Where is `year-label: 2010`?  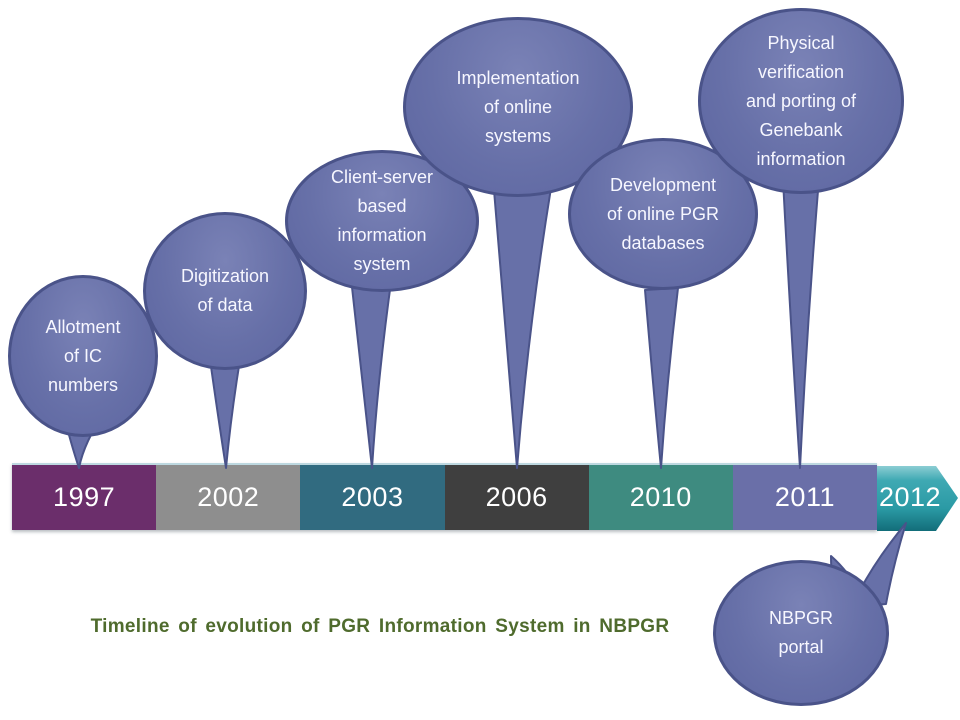 year-label: 2010 is located at coordinates (660, 497).